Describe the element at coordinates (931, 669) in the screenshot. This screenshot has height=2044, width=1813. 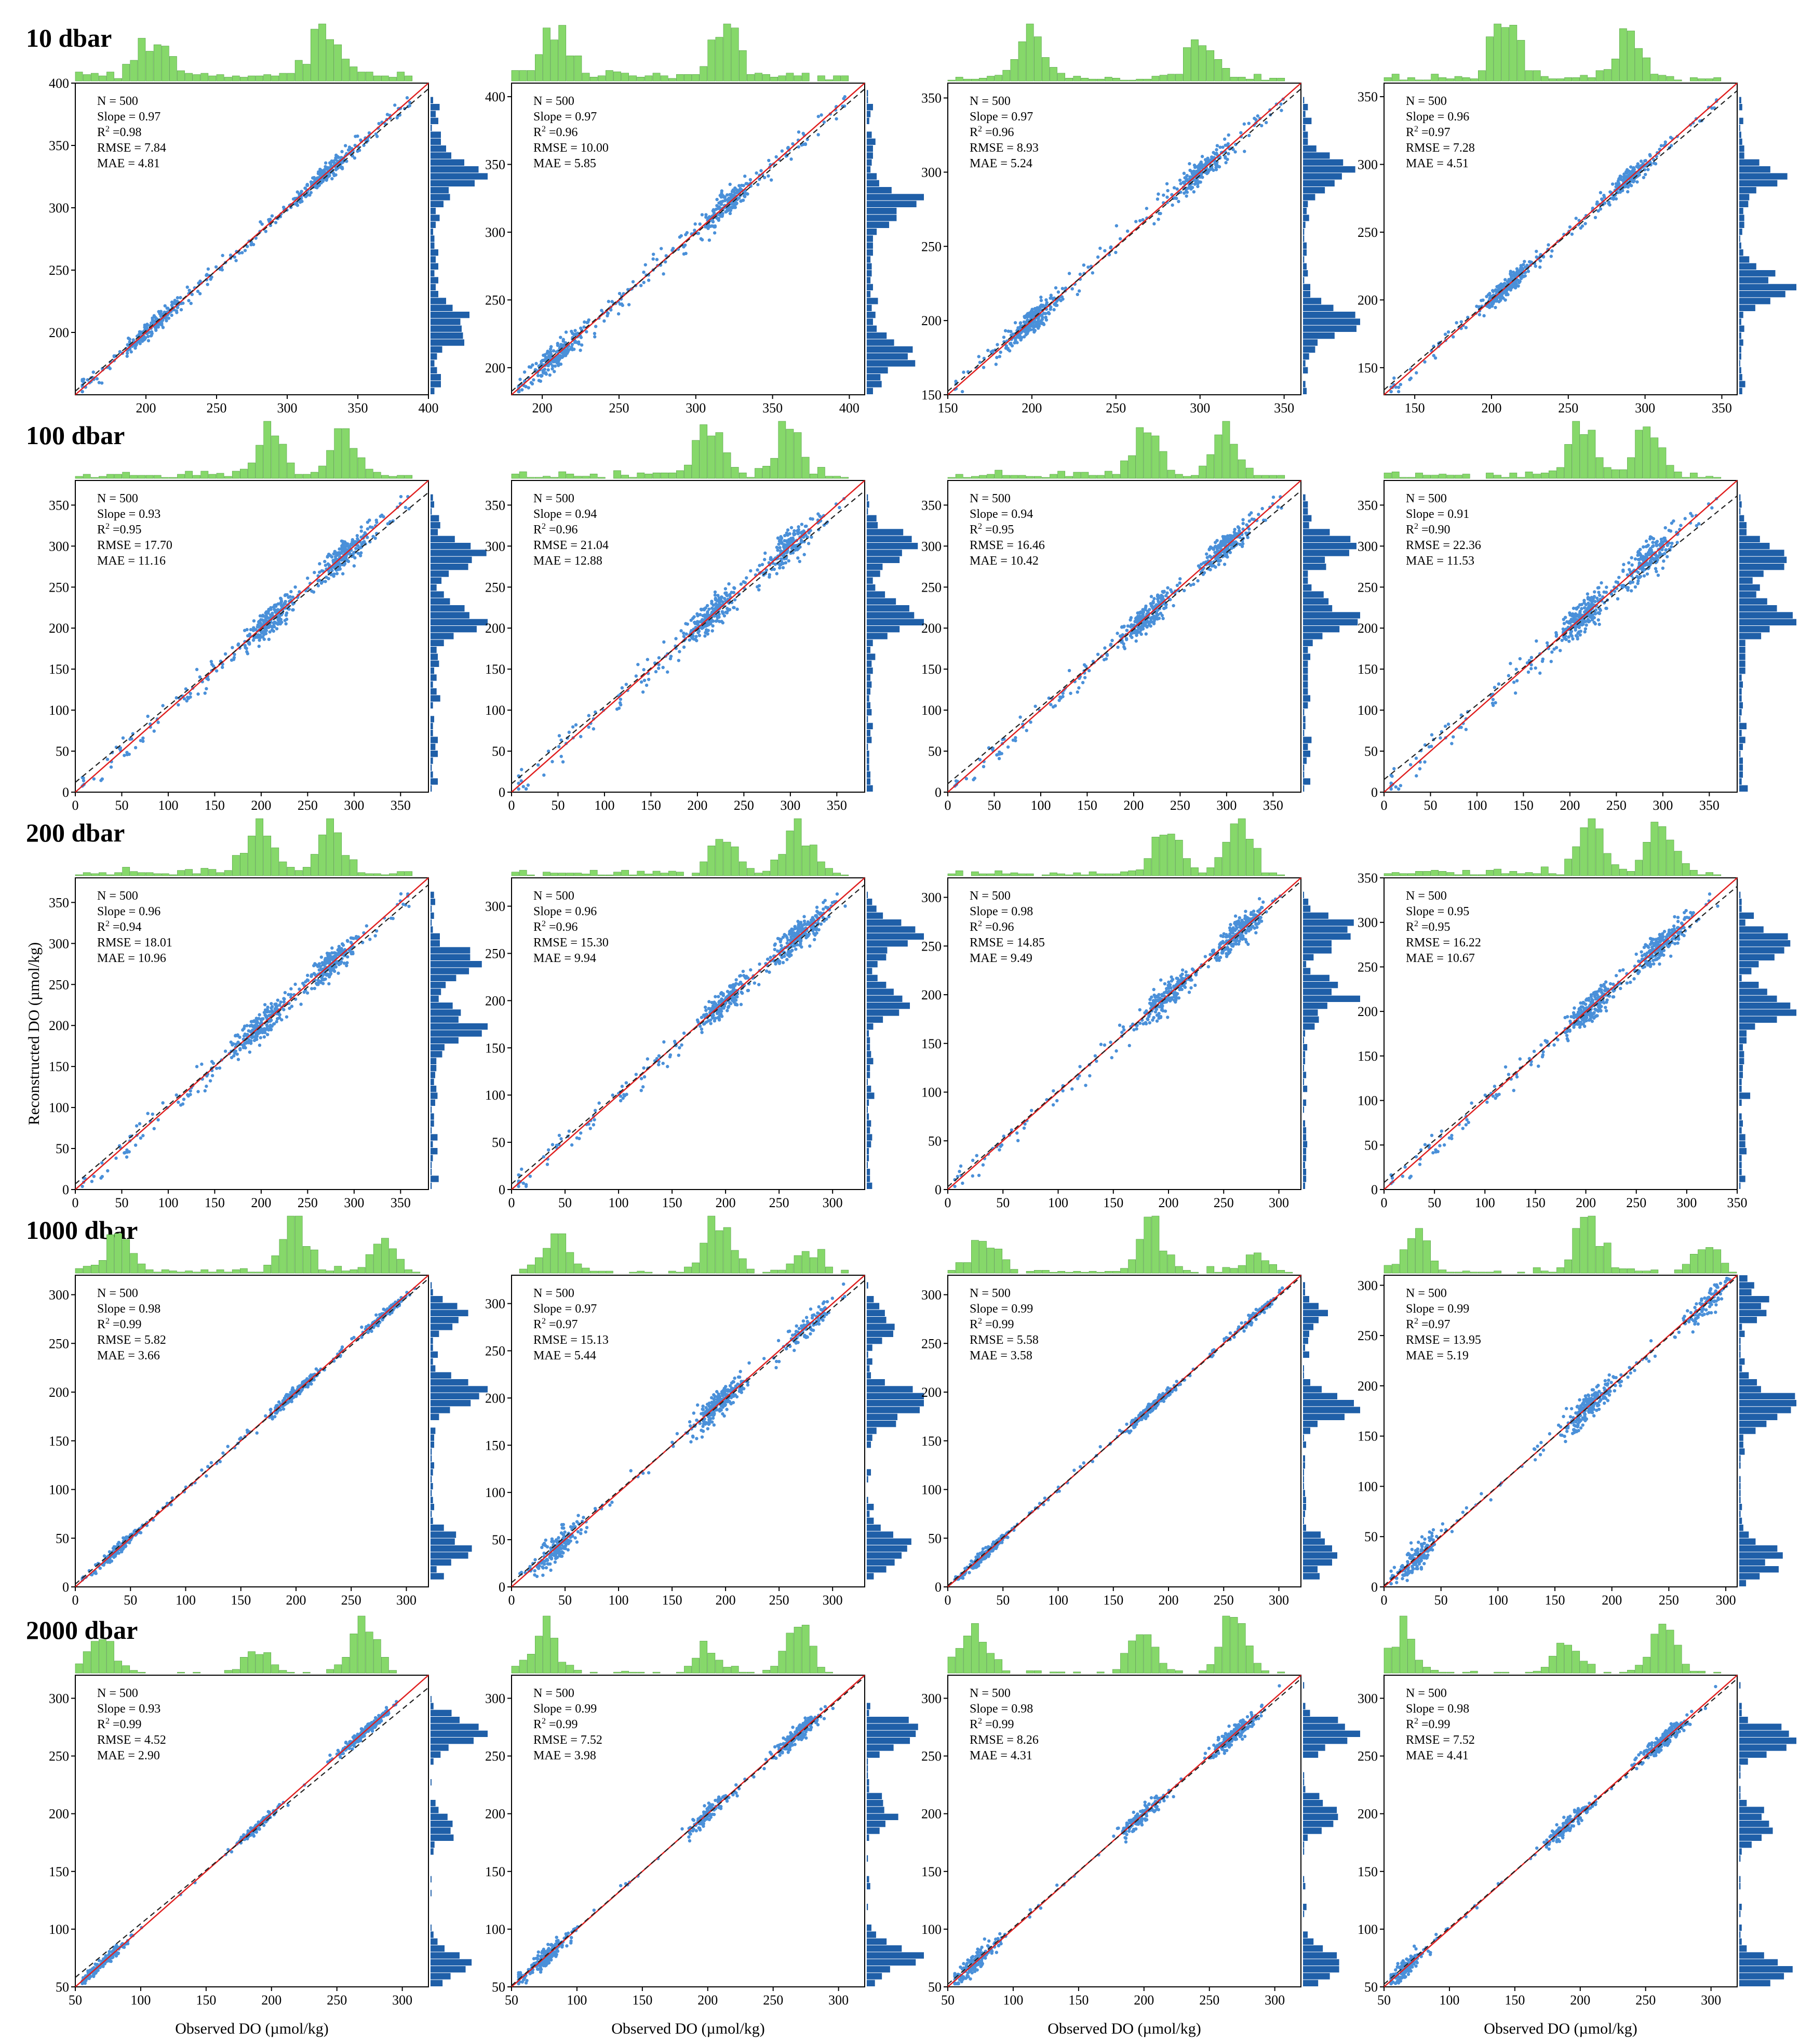
I see `y-tick-label: 150` at that location.